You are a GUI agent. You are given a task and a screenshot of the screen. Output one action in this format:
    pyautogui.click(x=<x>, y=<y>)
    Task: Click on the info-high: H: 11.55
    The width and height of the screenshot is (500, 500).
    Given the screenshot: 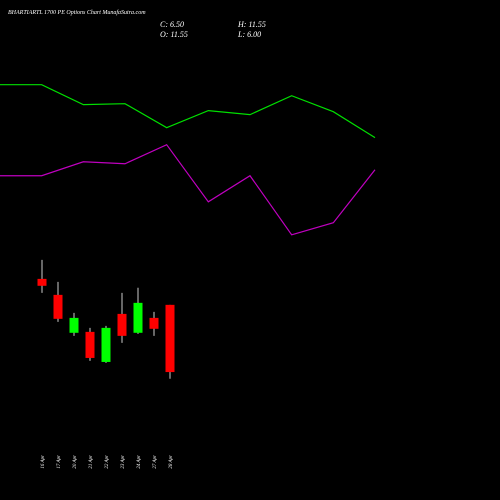 What is the action you would take?
    pyautogui.click(x=251, y=24)
    